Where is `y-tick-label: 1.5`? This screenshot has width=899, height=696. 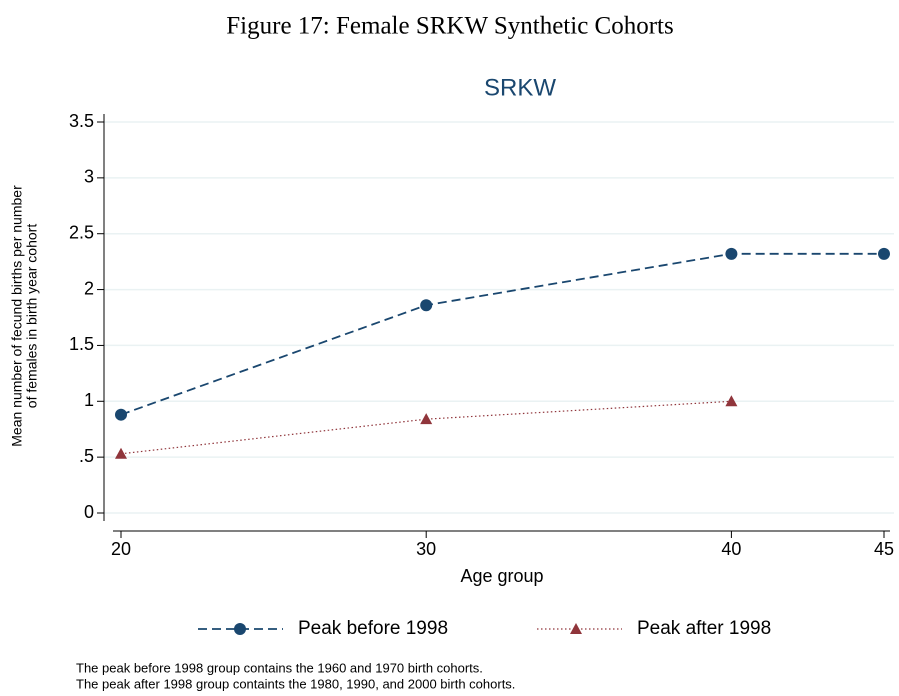
y-tick-label: 1.5 is located at coordinates (81, 344).